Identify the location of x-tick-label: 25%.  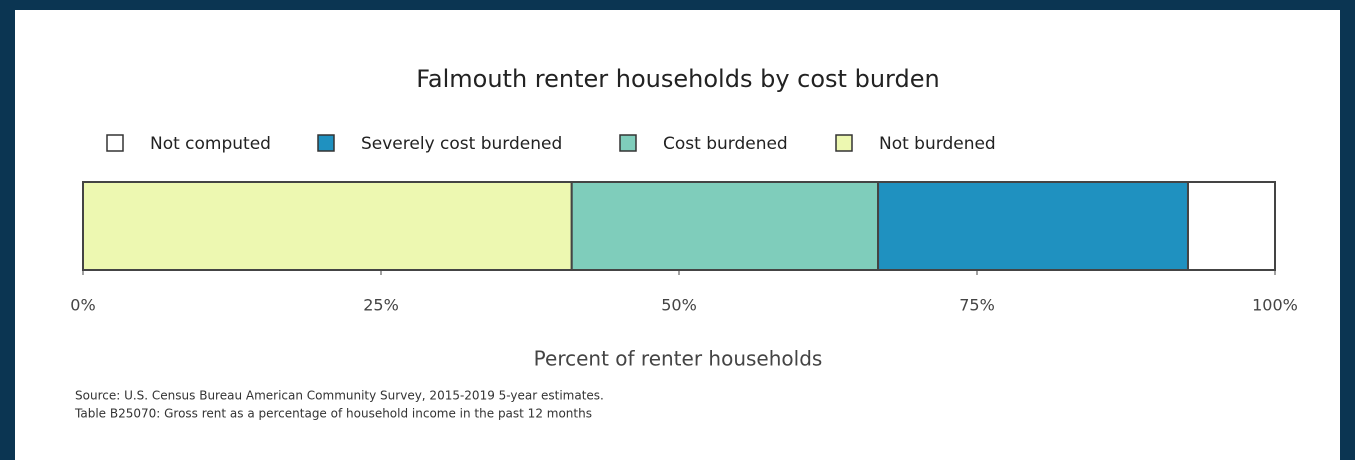
(381, 305).